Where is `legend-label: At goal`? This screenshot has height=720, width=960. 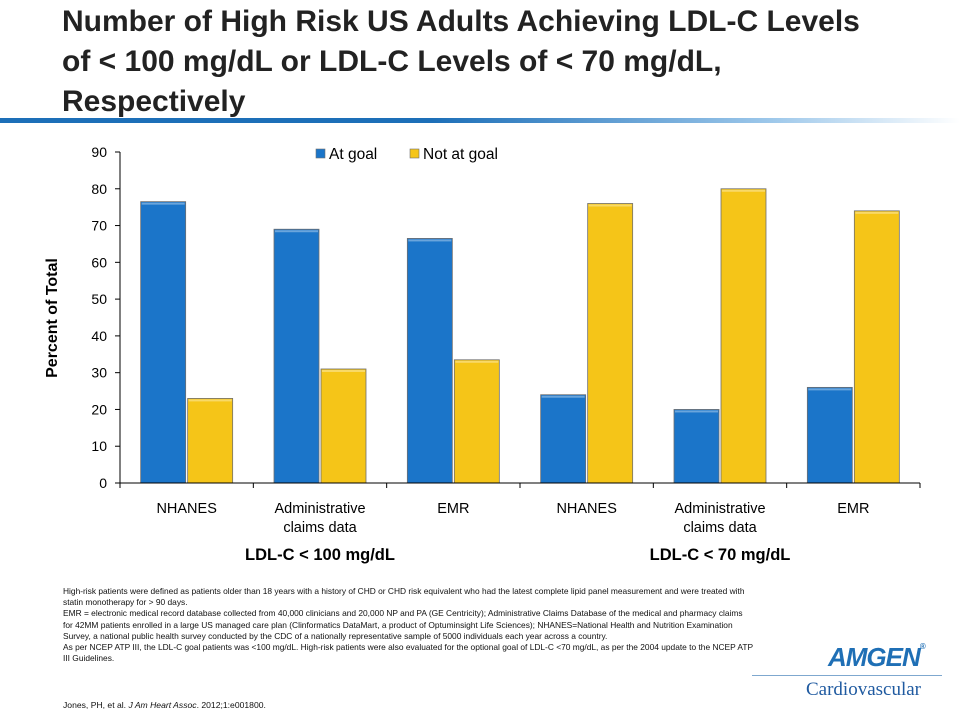
legend-label: At goal is located at coordinates (353, 154).